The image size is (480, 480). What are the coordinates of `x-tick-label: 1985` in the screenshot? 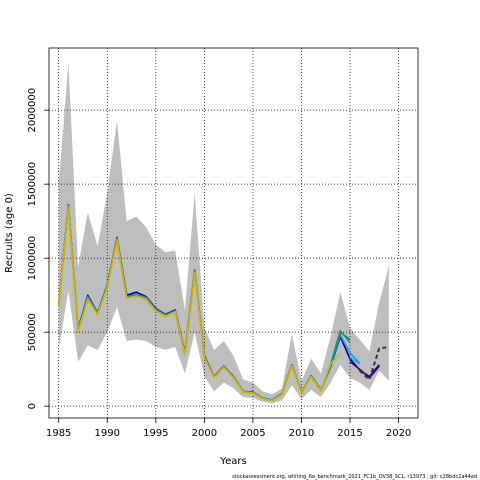 It's located at (58, 433).